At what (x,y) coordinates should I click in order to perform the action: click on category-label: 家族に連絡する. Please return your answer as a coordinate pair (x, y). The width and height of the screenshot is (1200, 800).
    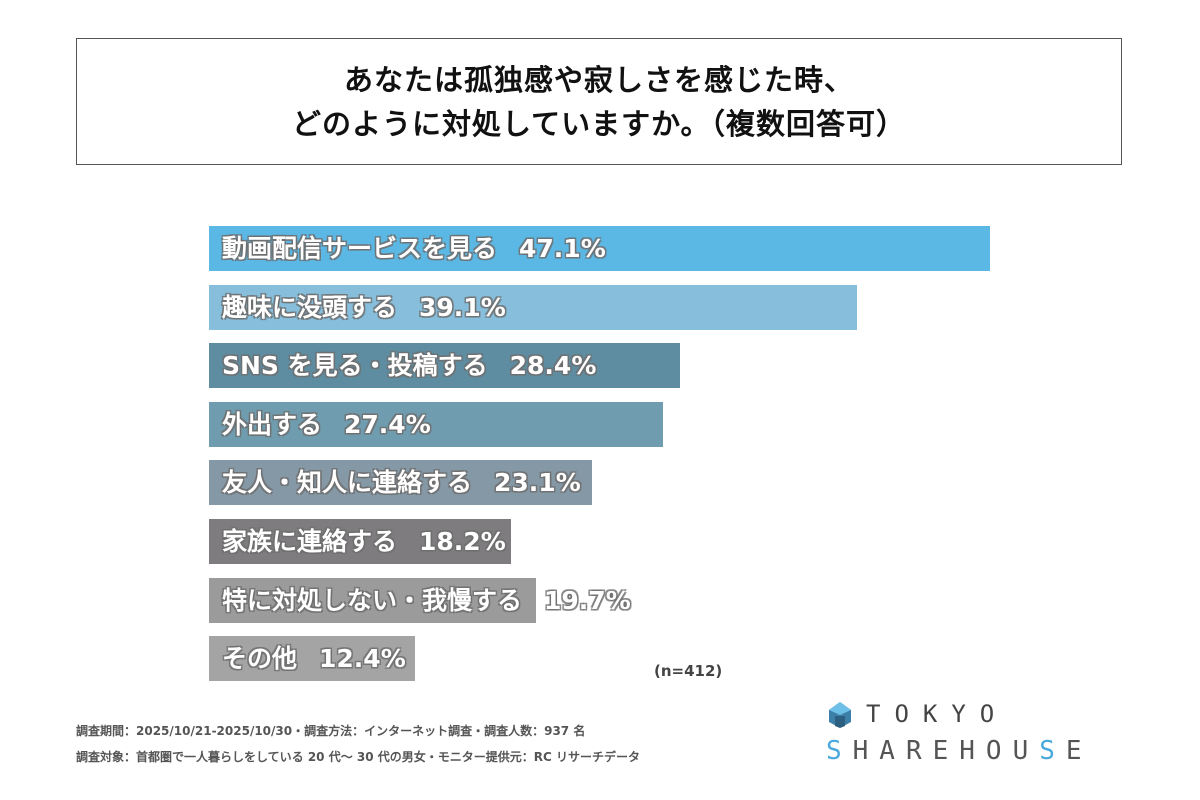
    Looking at the image, I should click on (310, 541).